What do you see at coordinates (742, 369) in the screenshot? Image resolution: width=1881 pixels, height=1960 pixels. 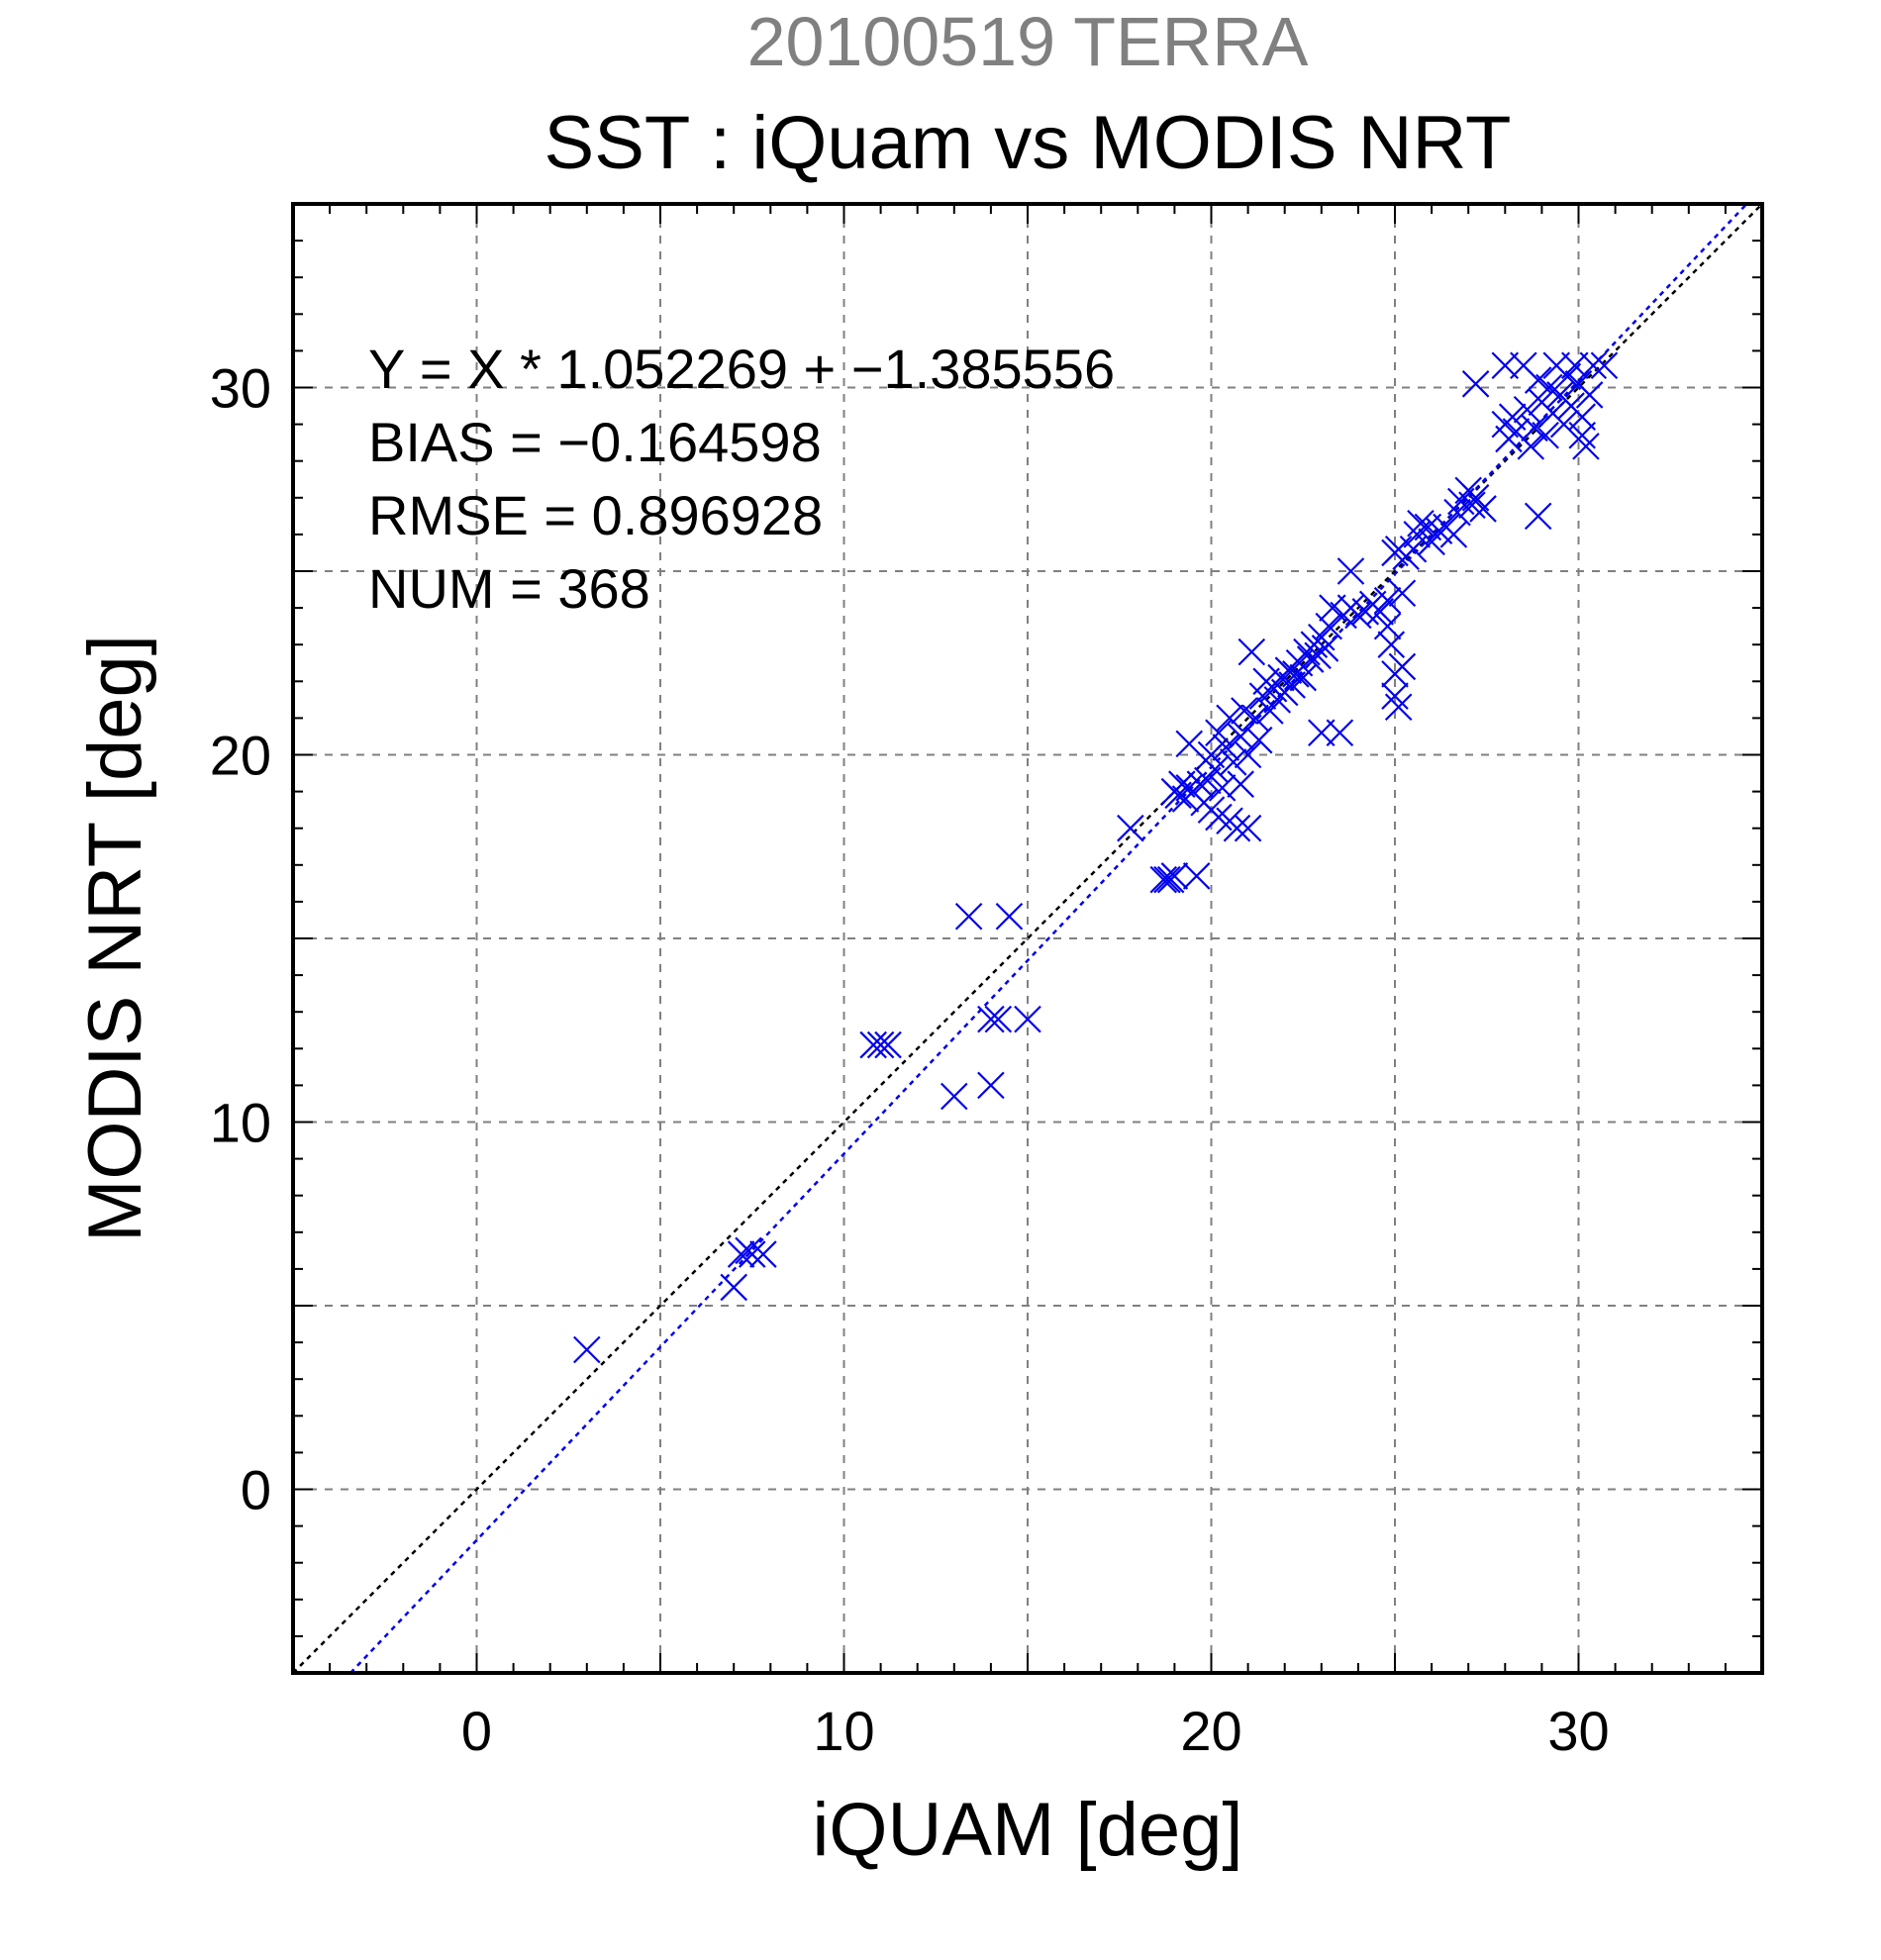 I see `fit-equation: Y = X * 1.052269 + −1.385556` at bounding box center [742, 369].